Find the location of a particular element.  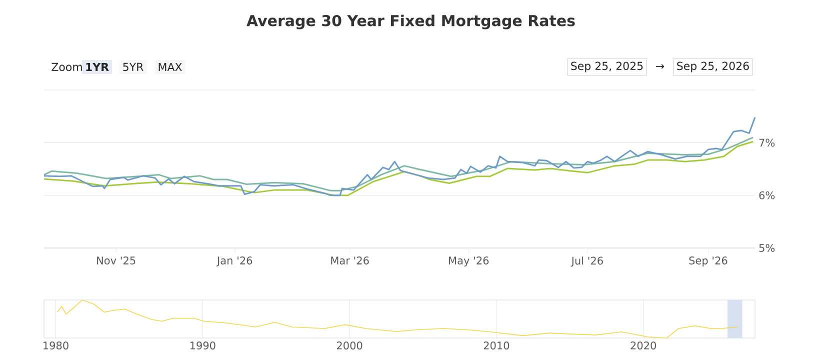

text: MAX is located at coordinates (170, 67).